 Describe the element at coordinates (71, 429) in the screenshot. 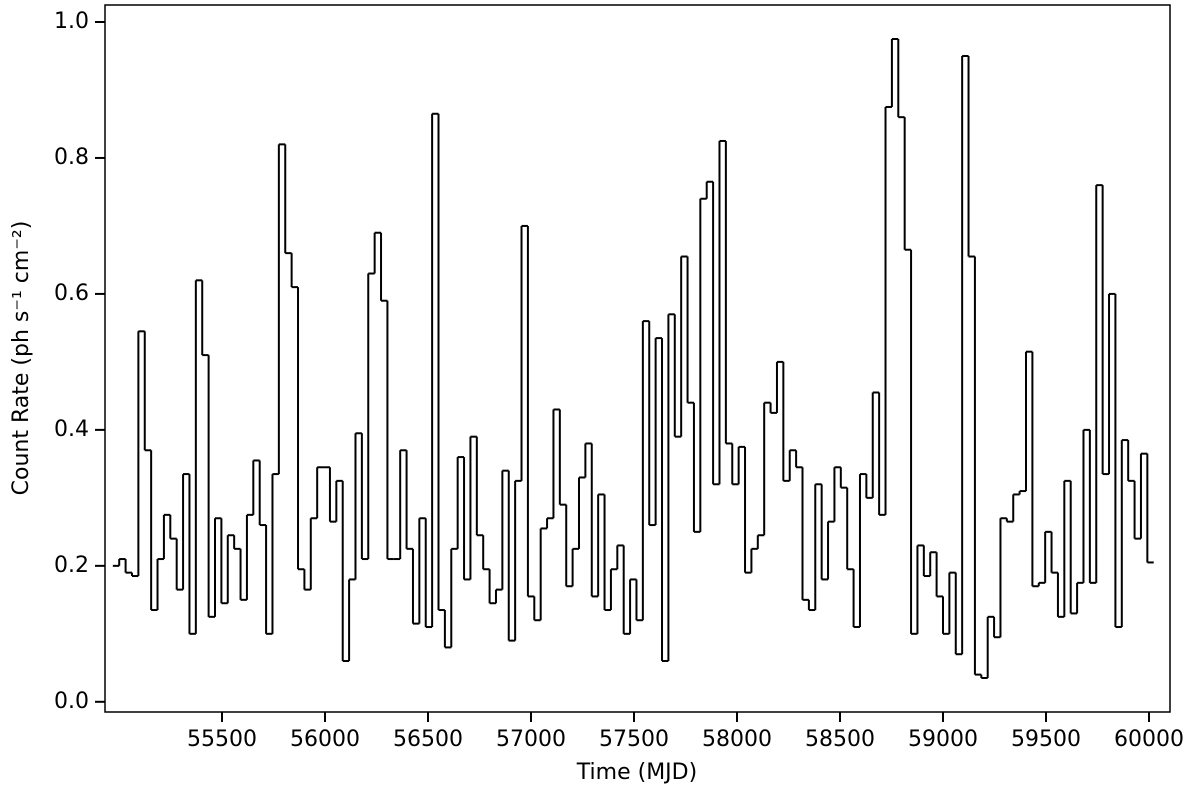

I see `y-tick-label: 0.4` at that location.